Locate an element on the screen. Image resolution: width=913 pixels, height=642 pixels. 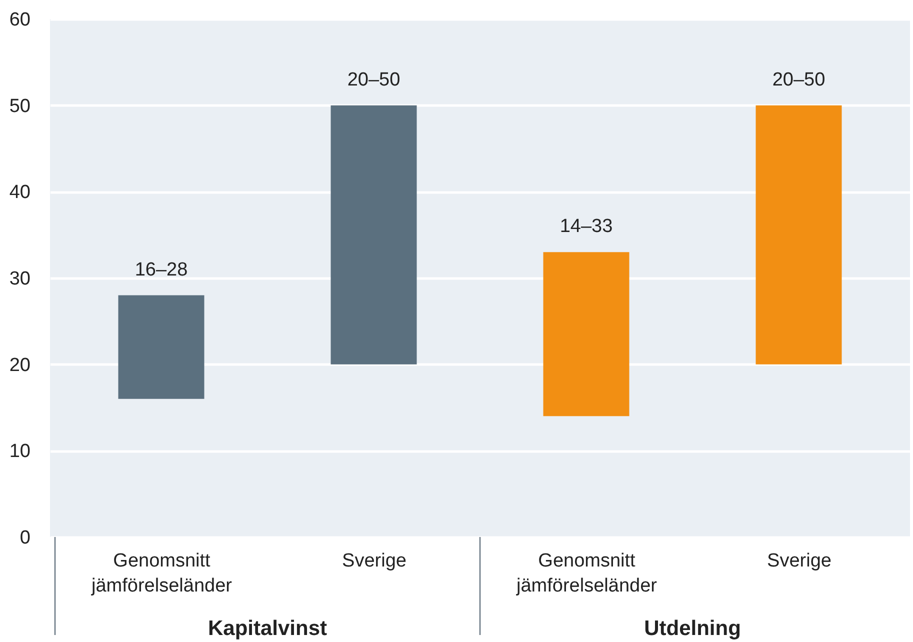
y-tick-label: 0 is located at coordinates (25, 538).